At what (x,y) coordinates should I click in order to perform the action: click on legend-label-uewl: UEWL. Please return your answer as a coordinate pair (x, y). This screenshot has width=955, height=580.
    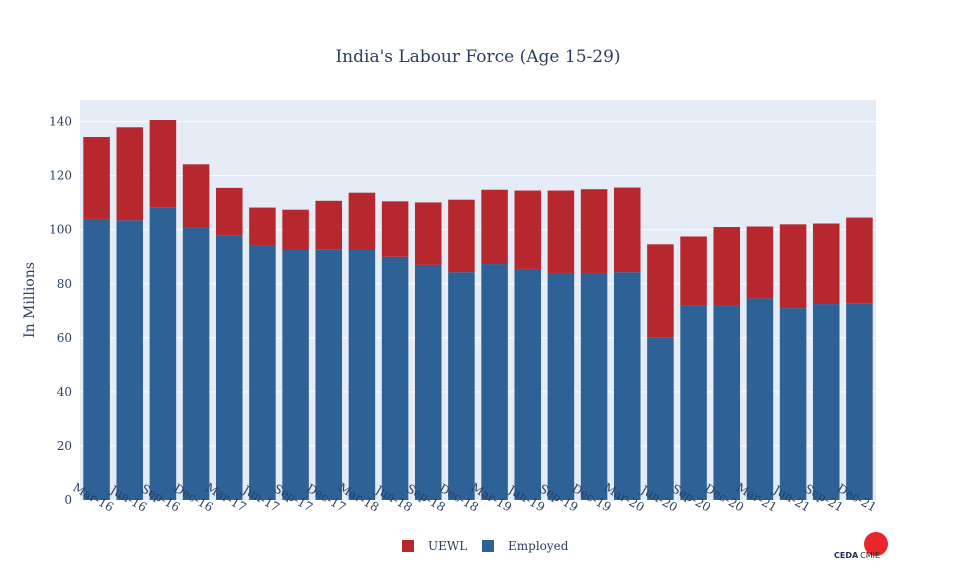
    Looking at the image, I should click on (447, 546).